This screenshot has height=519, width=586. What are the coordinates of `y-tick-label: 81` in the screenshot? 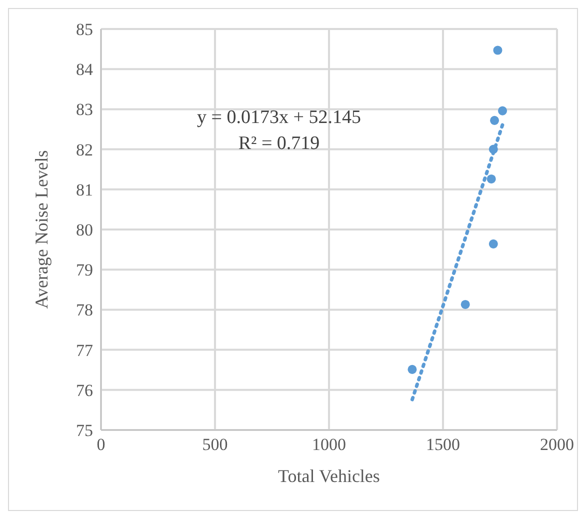 It's located at (84, 190).